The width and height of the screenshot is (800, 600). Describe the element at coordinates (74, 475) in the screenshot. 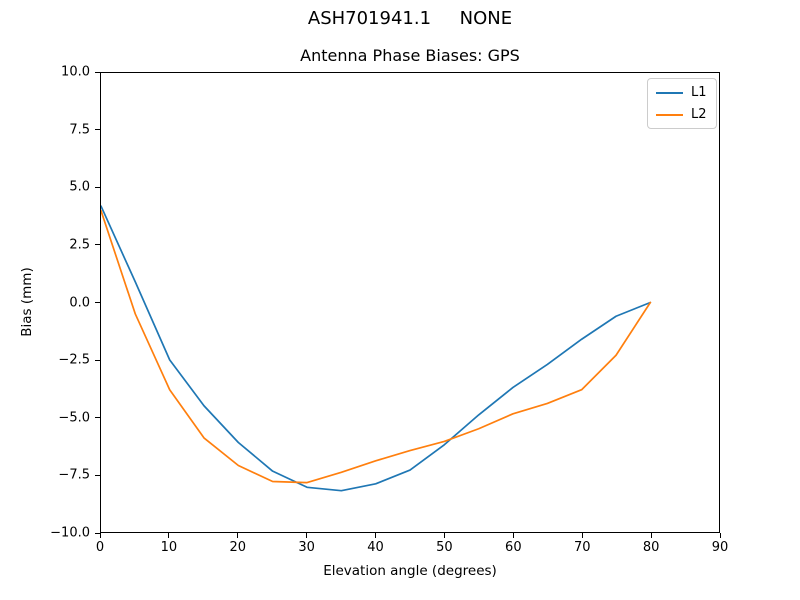

I see `y-tick-label: −7.5` at that location.